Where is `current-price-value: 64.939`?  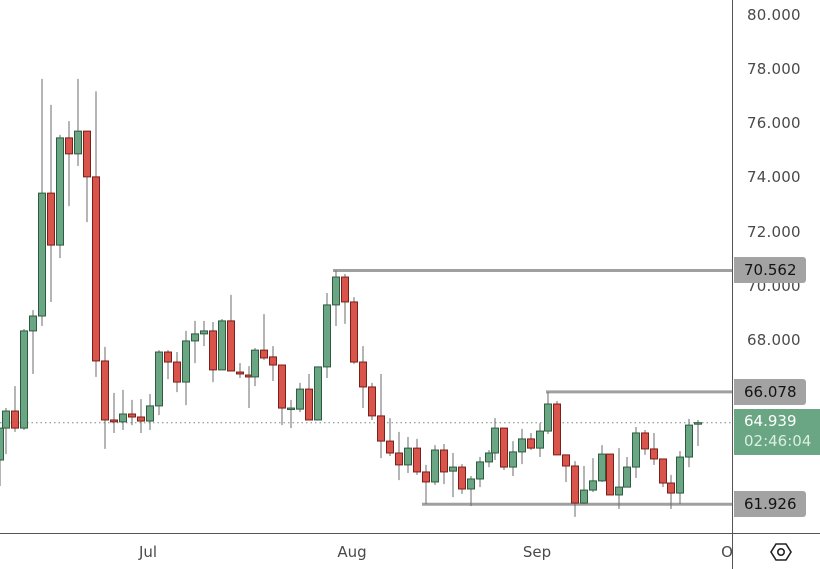 current-price-value: 64.939 is located at coordinates (770, 420).